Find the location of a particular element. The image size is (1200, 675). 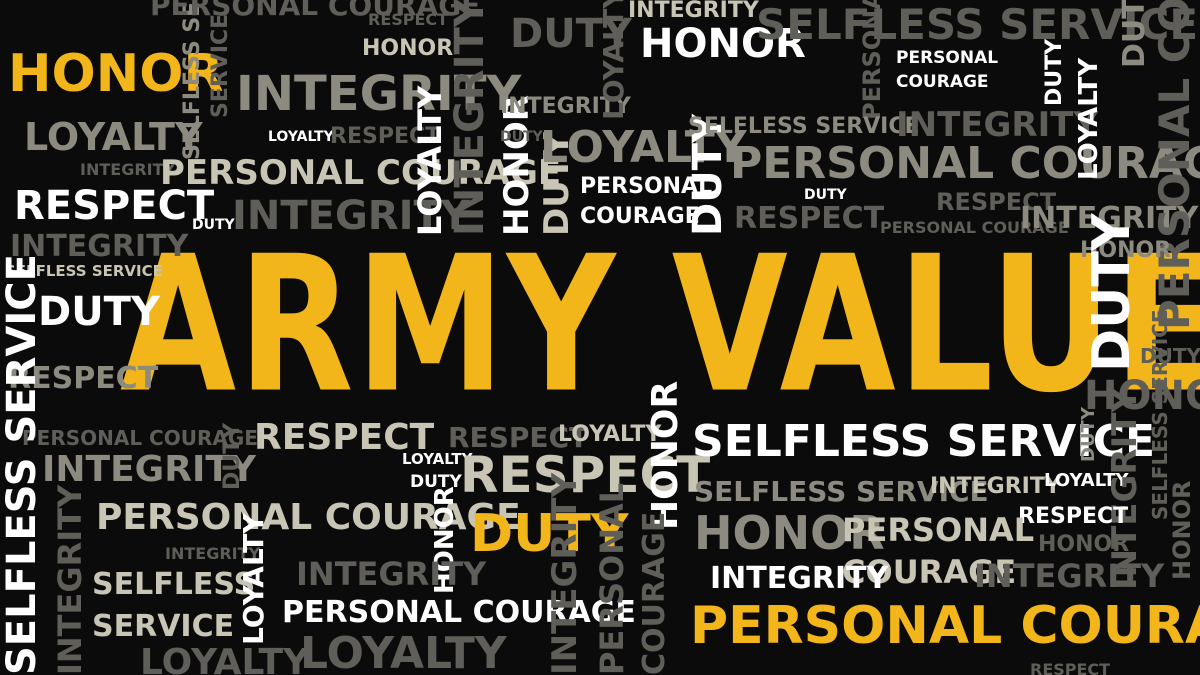

word-selfless: SELFLESS is located at coordinates (174, 584).